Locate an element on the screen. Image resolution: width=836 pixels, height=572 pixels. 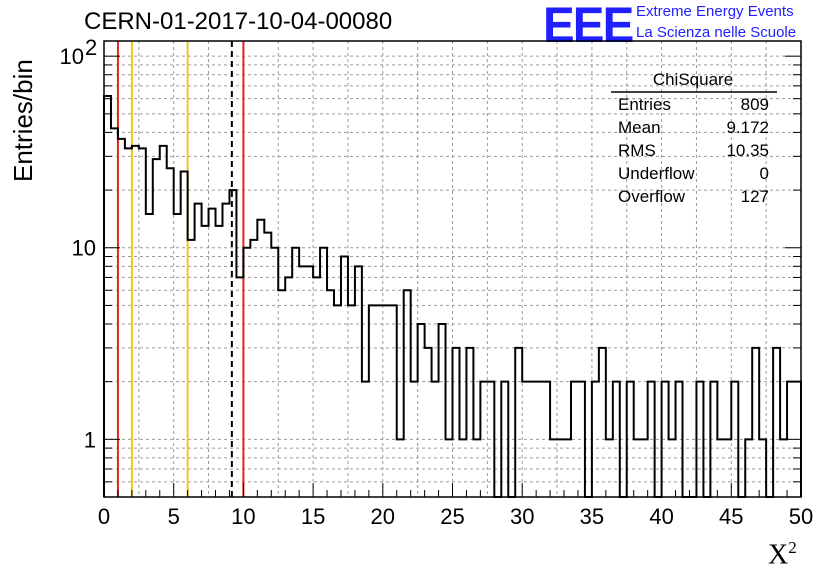
eee-logo-line-1: Extreme Energy Events is located at coordinates (715, 11).